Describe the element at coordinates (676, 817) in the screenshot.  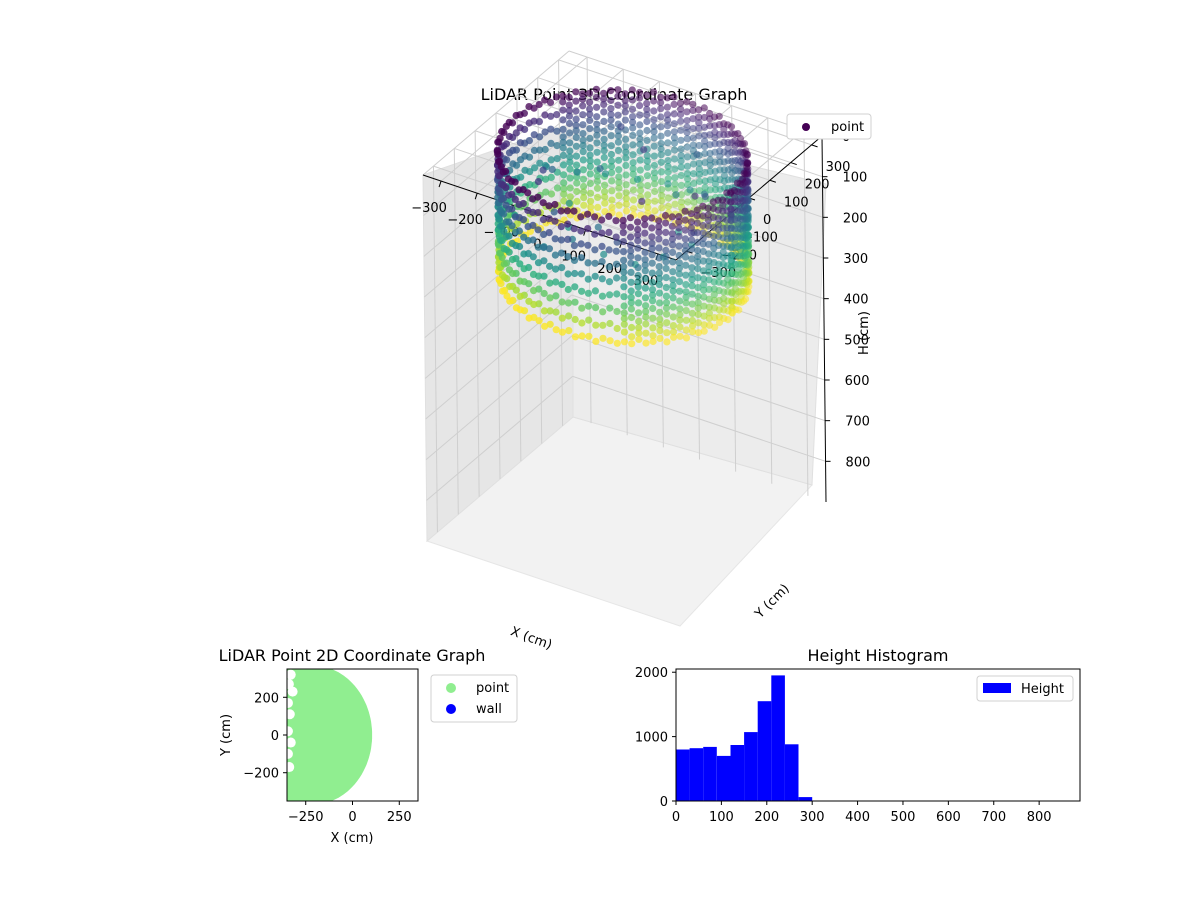
I see `x-tick-label-hist: 0` at that location.